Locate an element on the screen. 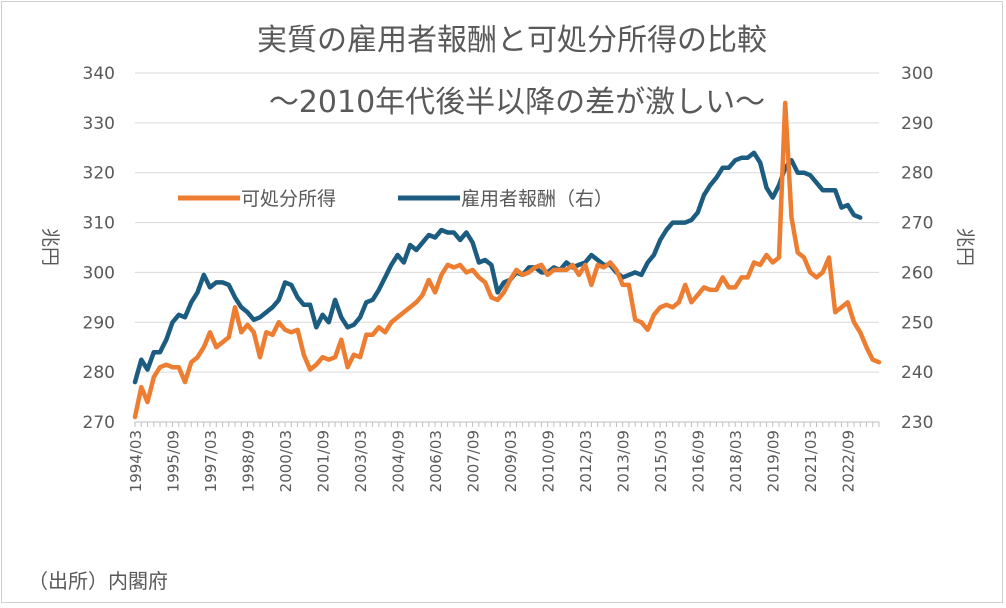 The image size is (1006, 608). left-y-axis: 340 330 320 310 300 290 280 270 is located at coordinates (99, 248).